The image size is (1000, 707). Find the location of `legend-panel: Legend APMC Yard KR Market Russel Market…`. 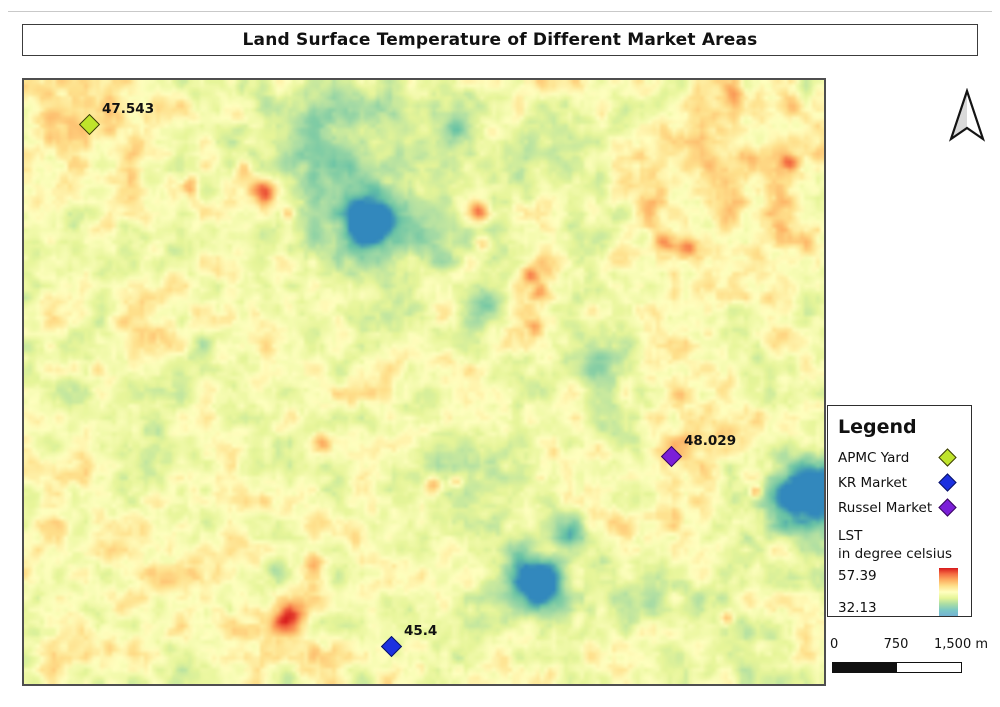

legend-panel: Legend APMC Yard KR Market Russel Market… is located at coordinates (899, 511).